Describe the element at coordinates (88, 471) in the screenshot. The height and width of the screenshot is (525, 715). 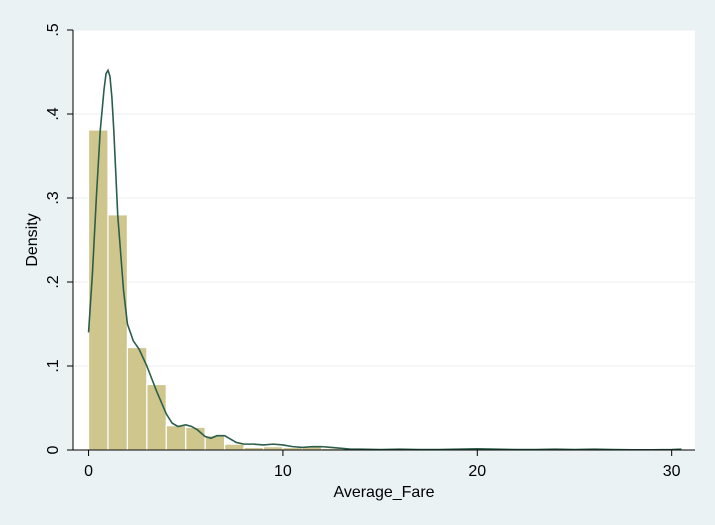
I see `x-tick-label: 0` at that location.